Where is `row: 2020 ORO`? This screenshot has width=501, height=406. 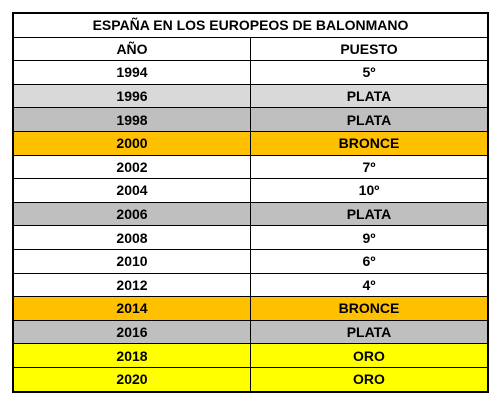
row: 2020 ORO is located at coordinates (250, 379).